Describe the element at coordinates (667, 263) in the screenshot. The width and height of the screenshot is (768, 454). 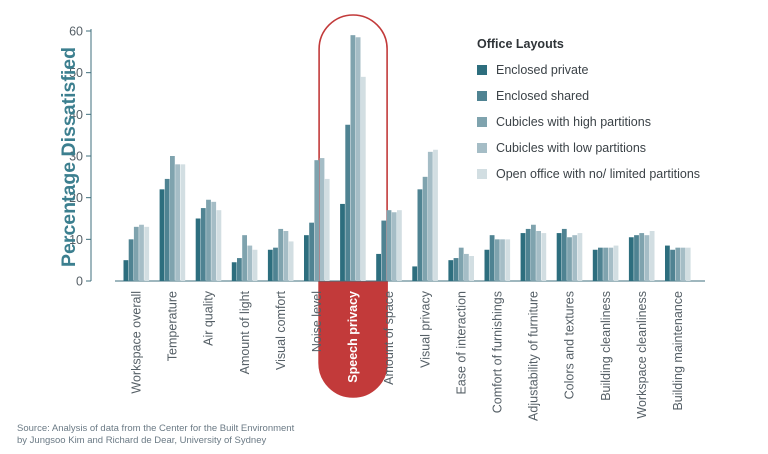
I see `bar-enclosed-private-building-maintenance` at that location.